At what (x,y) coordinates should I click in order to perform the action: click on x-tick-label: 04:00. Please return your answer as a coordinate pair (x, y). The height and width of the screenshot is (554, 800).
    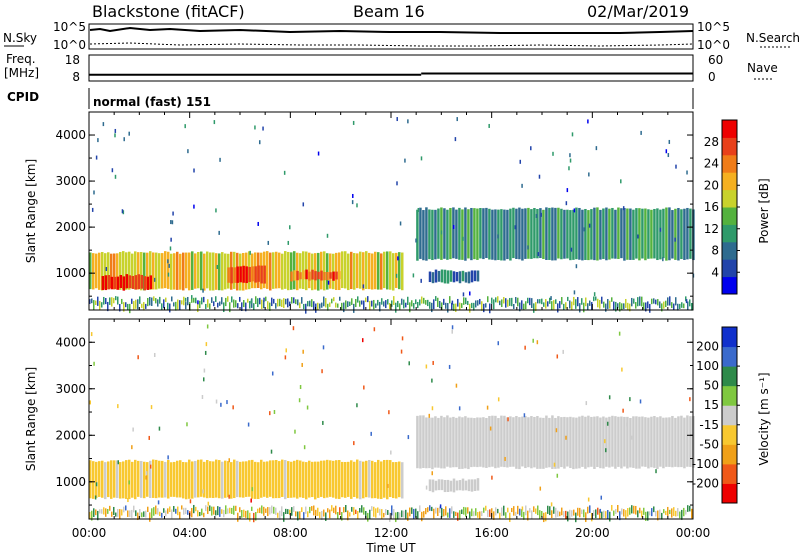
    Looking at the image, I should click on (189, 533).